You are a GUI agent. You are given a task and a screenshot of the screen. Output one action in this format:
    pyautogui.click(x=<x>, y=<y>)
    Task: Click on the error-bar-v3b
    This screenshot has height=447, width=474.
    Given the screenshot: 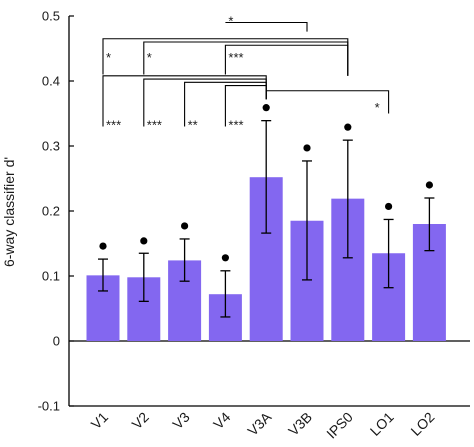 What is the action you would take?
    pyautogui.click(x=307, y=220)
    